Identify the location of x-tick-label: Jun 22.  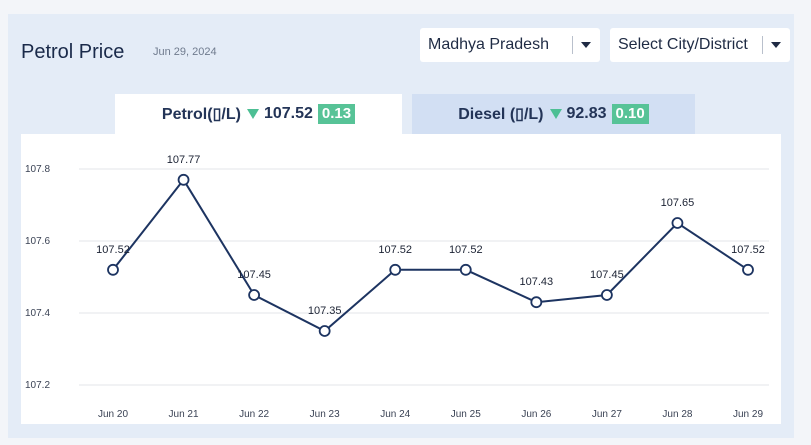
(254, 414).